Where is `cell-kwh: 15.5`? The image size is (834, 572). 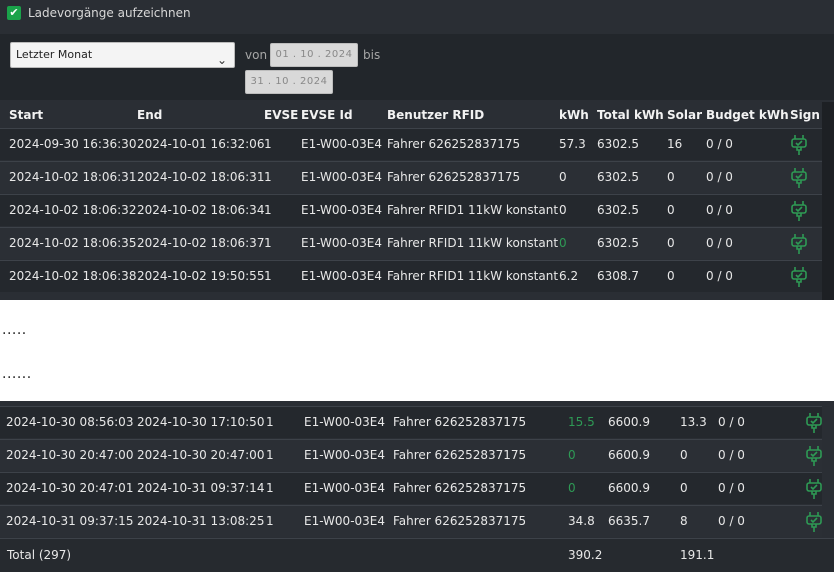 cell-kwh: 15.5 is located at coordinates (581, 422).